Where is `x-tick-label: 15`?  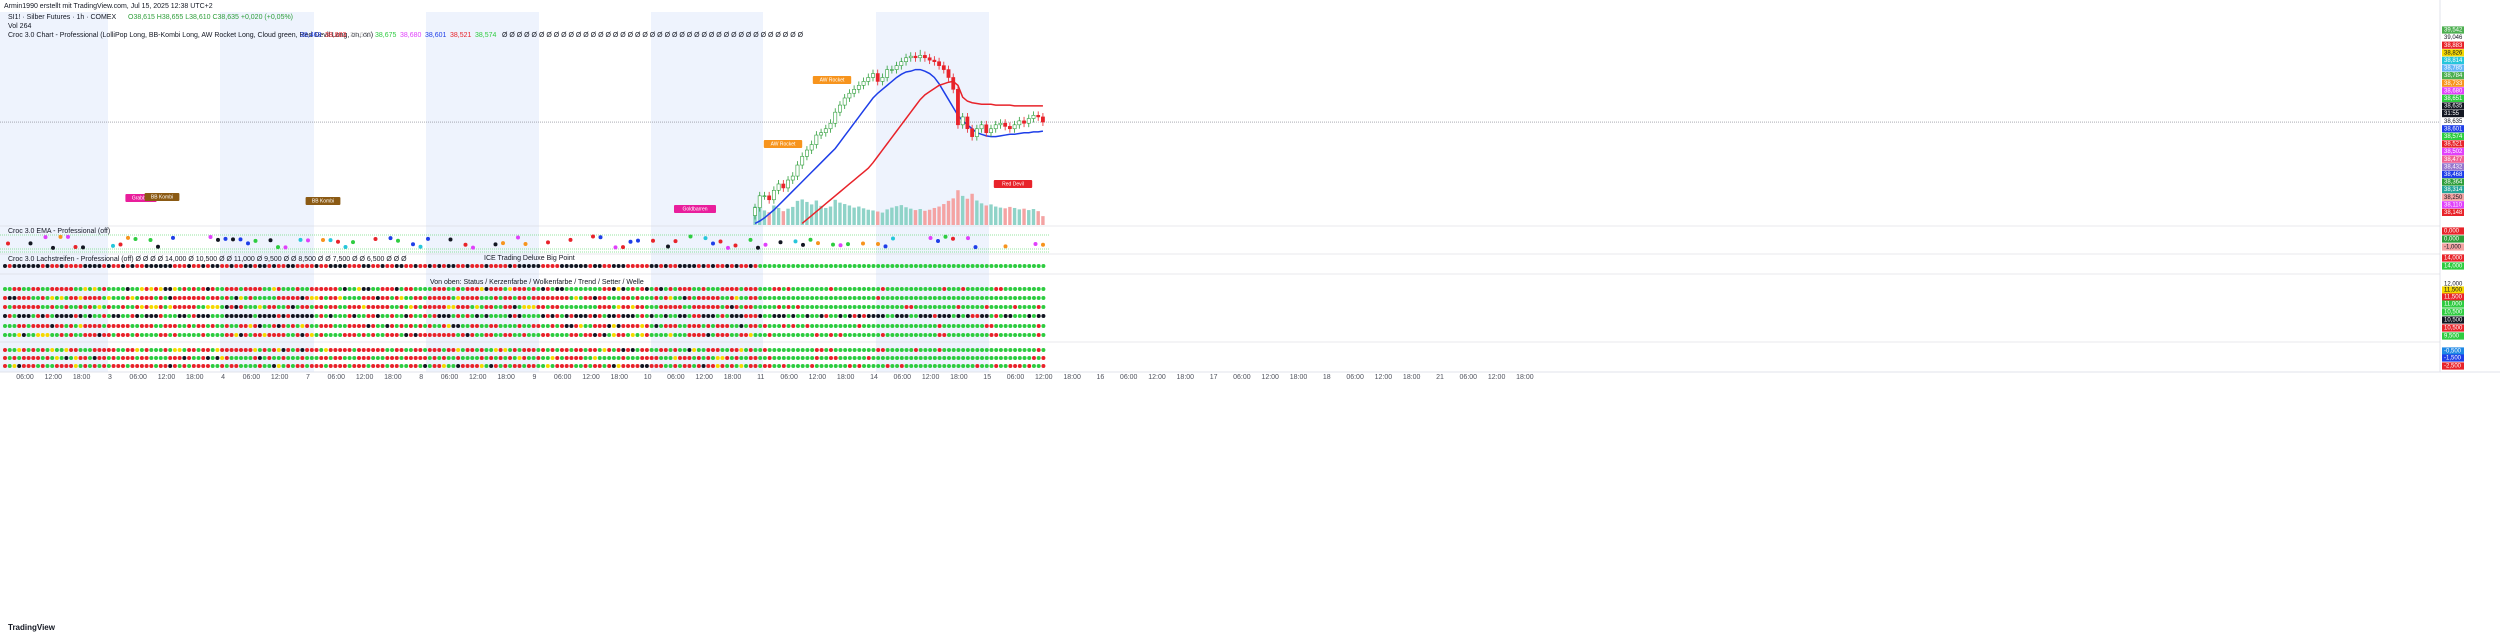
x-tick-label: 15 is located at coordinates (987, 377).